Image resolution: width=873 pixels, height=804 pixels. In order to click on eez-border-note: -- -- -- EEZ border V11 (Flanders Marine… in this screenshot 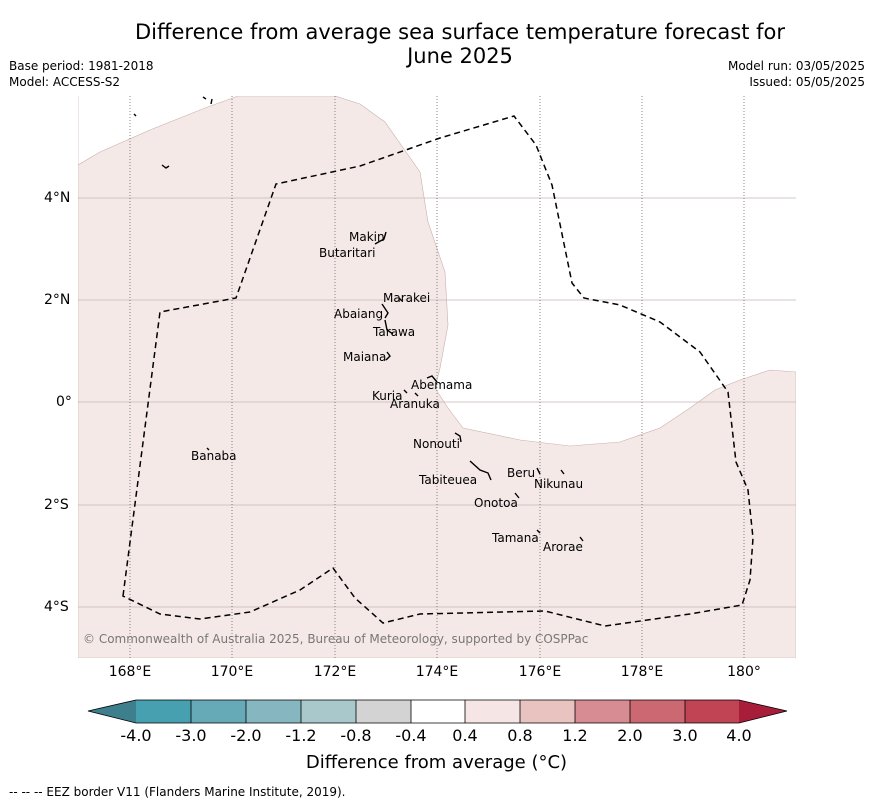, I will do `click(177, 792)`.